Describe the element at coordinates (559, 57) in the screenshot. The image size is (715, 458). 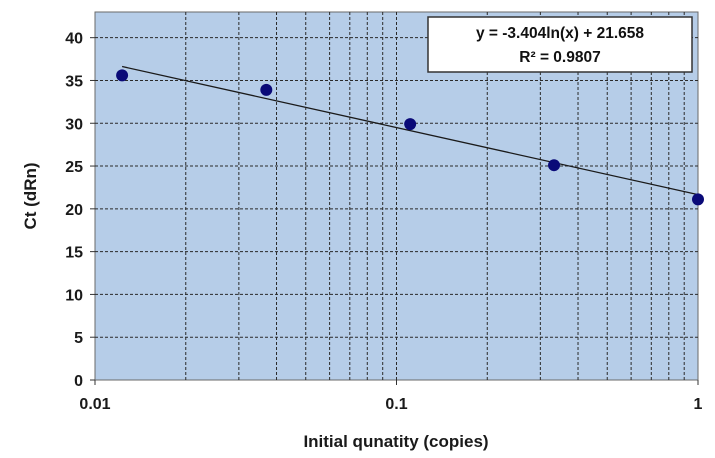
I see `r-squared-label: R² = 0.9807` at that location.